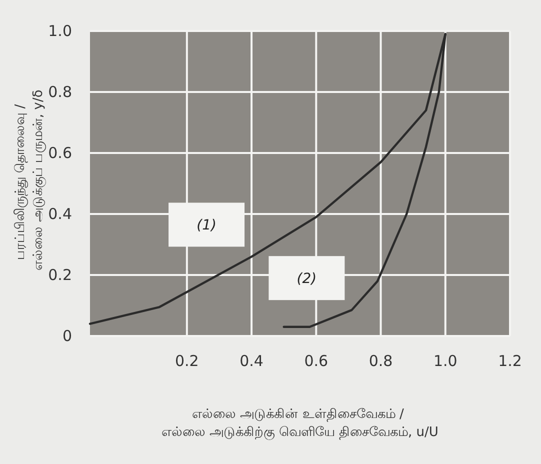 The width and height of the screenshot is (541, 464). Describe the element at coordinates (510, 361) in the screenshot. I see `x-tick-label: 1.2` at that location.